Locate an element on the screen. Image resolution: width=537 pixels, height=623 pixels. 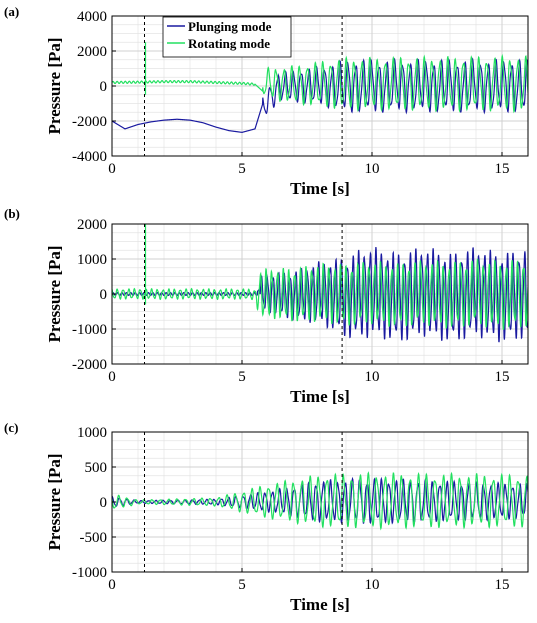
y-tick-label: -500 is located at coordinates (94, 538).